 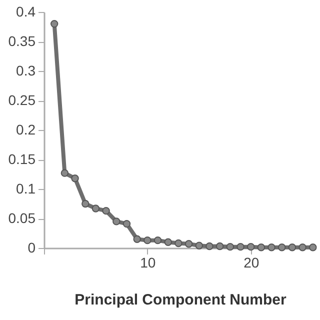 What do you see at coordinates (22, 41) in the screenshot?
I see `y-tick-label: 0.35` at bounding box center [22, 41].